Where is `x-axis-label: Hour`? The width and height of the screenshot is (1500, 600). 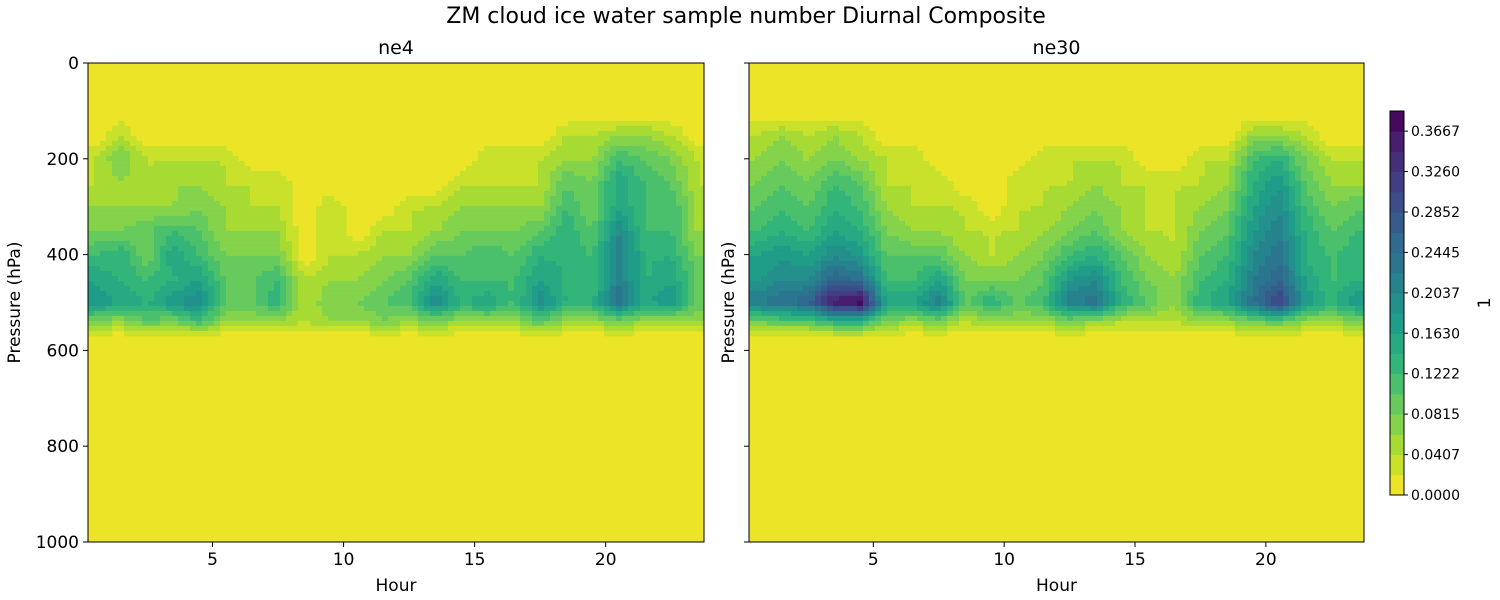 x-axis-label: Hour is located at coordinates (396, 586).